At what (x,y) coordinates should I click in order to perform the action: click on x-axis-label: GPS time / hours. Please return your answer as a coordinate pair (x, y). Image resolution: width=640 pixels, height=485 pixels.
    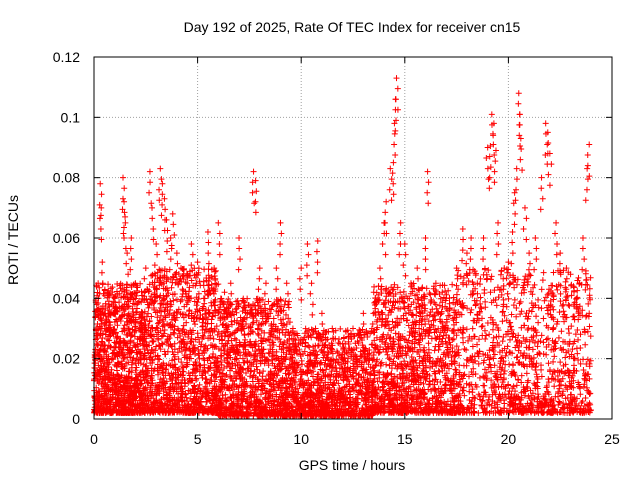
    Looking at the image, I should click on (352, 465).